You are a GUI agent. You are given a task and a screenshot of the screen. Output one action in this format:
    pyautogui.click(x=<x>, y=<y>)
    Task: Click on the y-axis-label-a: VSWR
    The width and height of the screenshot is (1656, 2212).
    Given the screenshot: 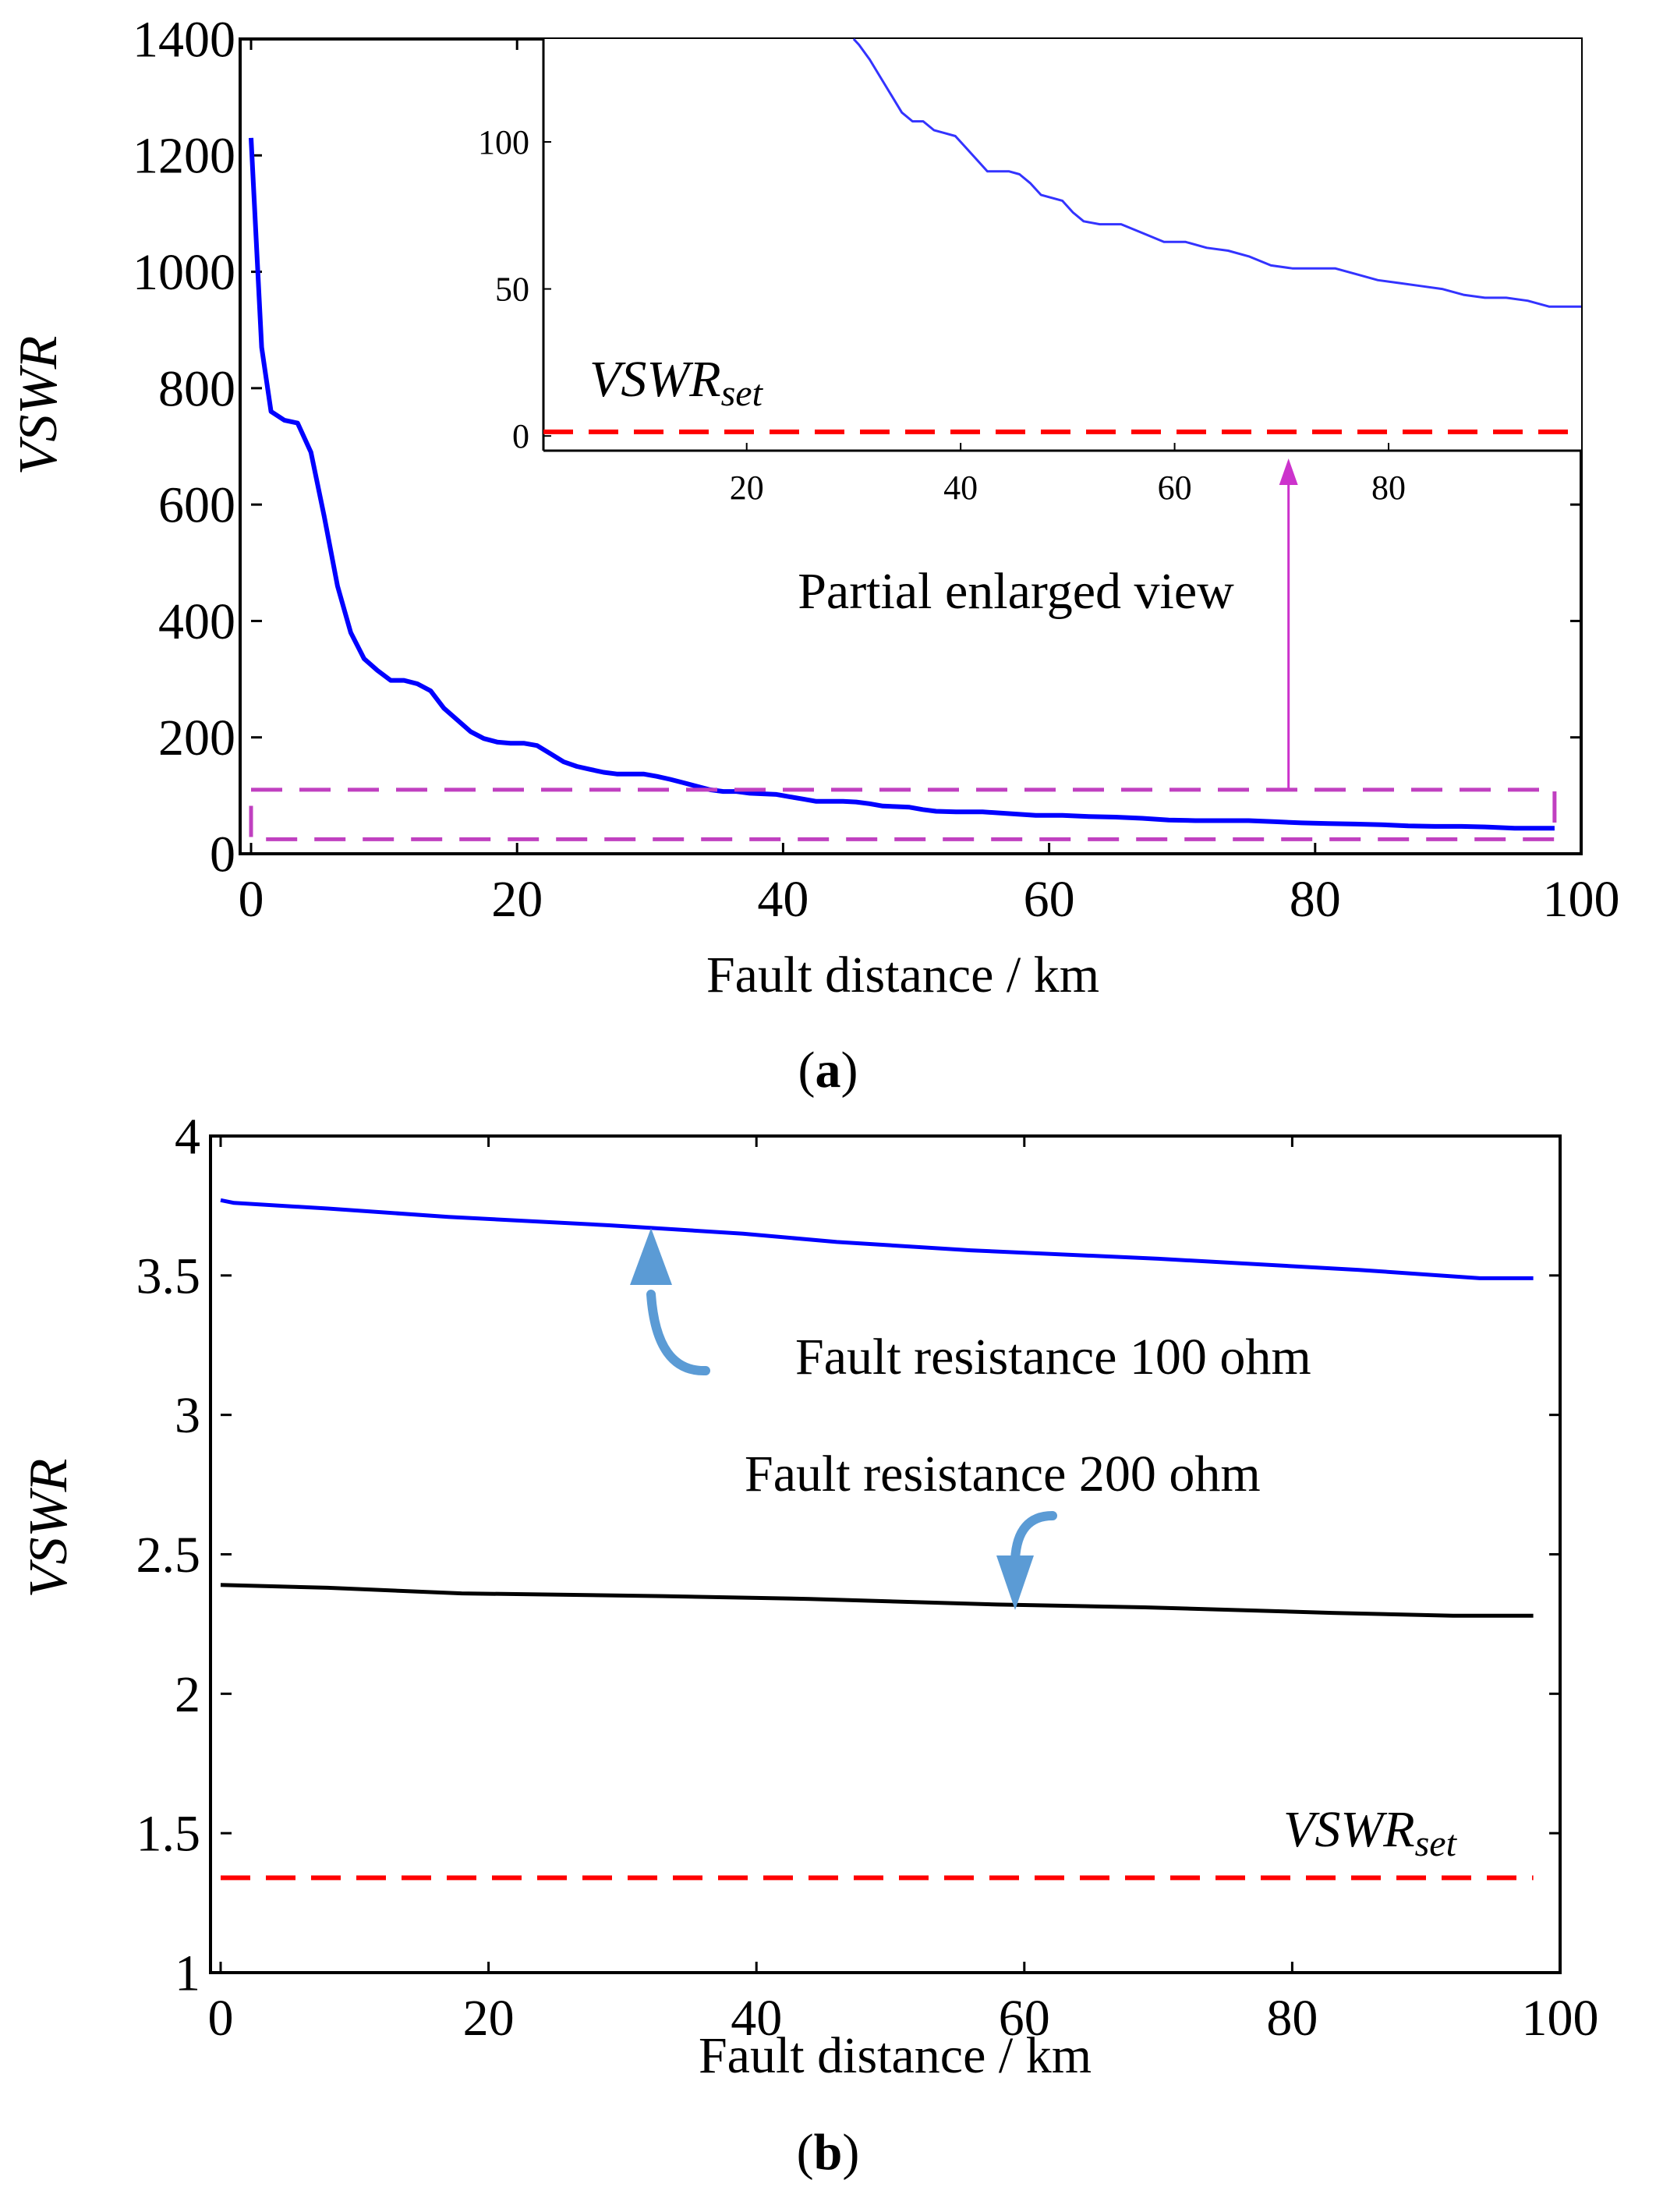 What is the action you would take?
    pyautogui.click(x=39, y=406)
    